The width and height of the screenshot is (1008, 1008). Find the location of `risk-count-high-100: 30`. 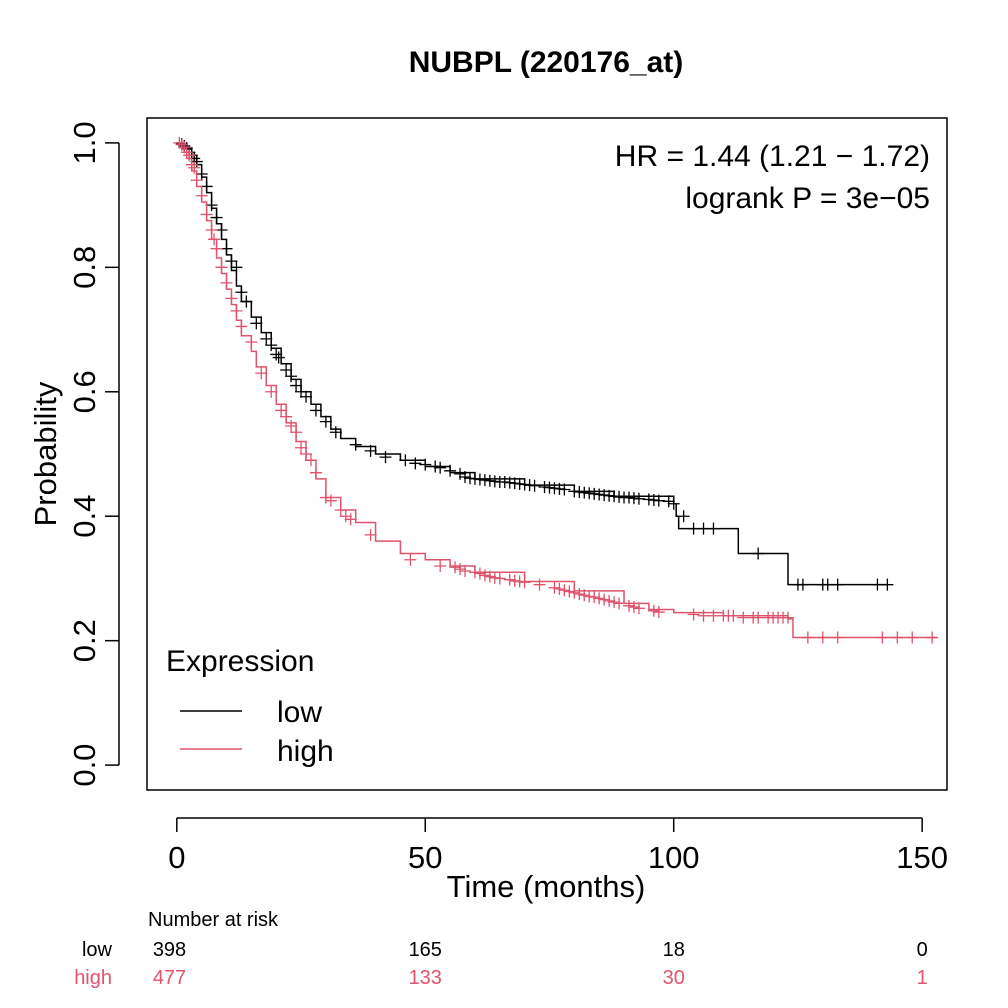

risk-count-high-100: 30 is located at coordinates (674, 978).